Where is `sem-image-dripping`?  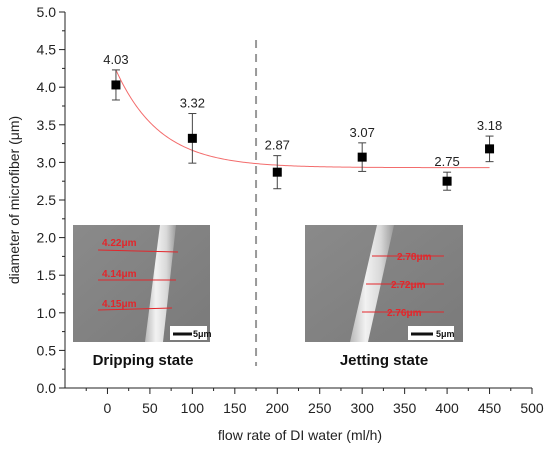
sem-image-dripping is located at coordinates (141, 283).